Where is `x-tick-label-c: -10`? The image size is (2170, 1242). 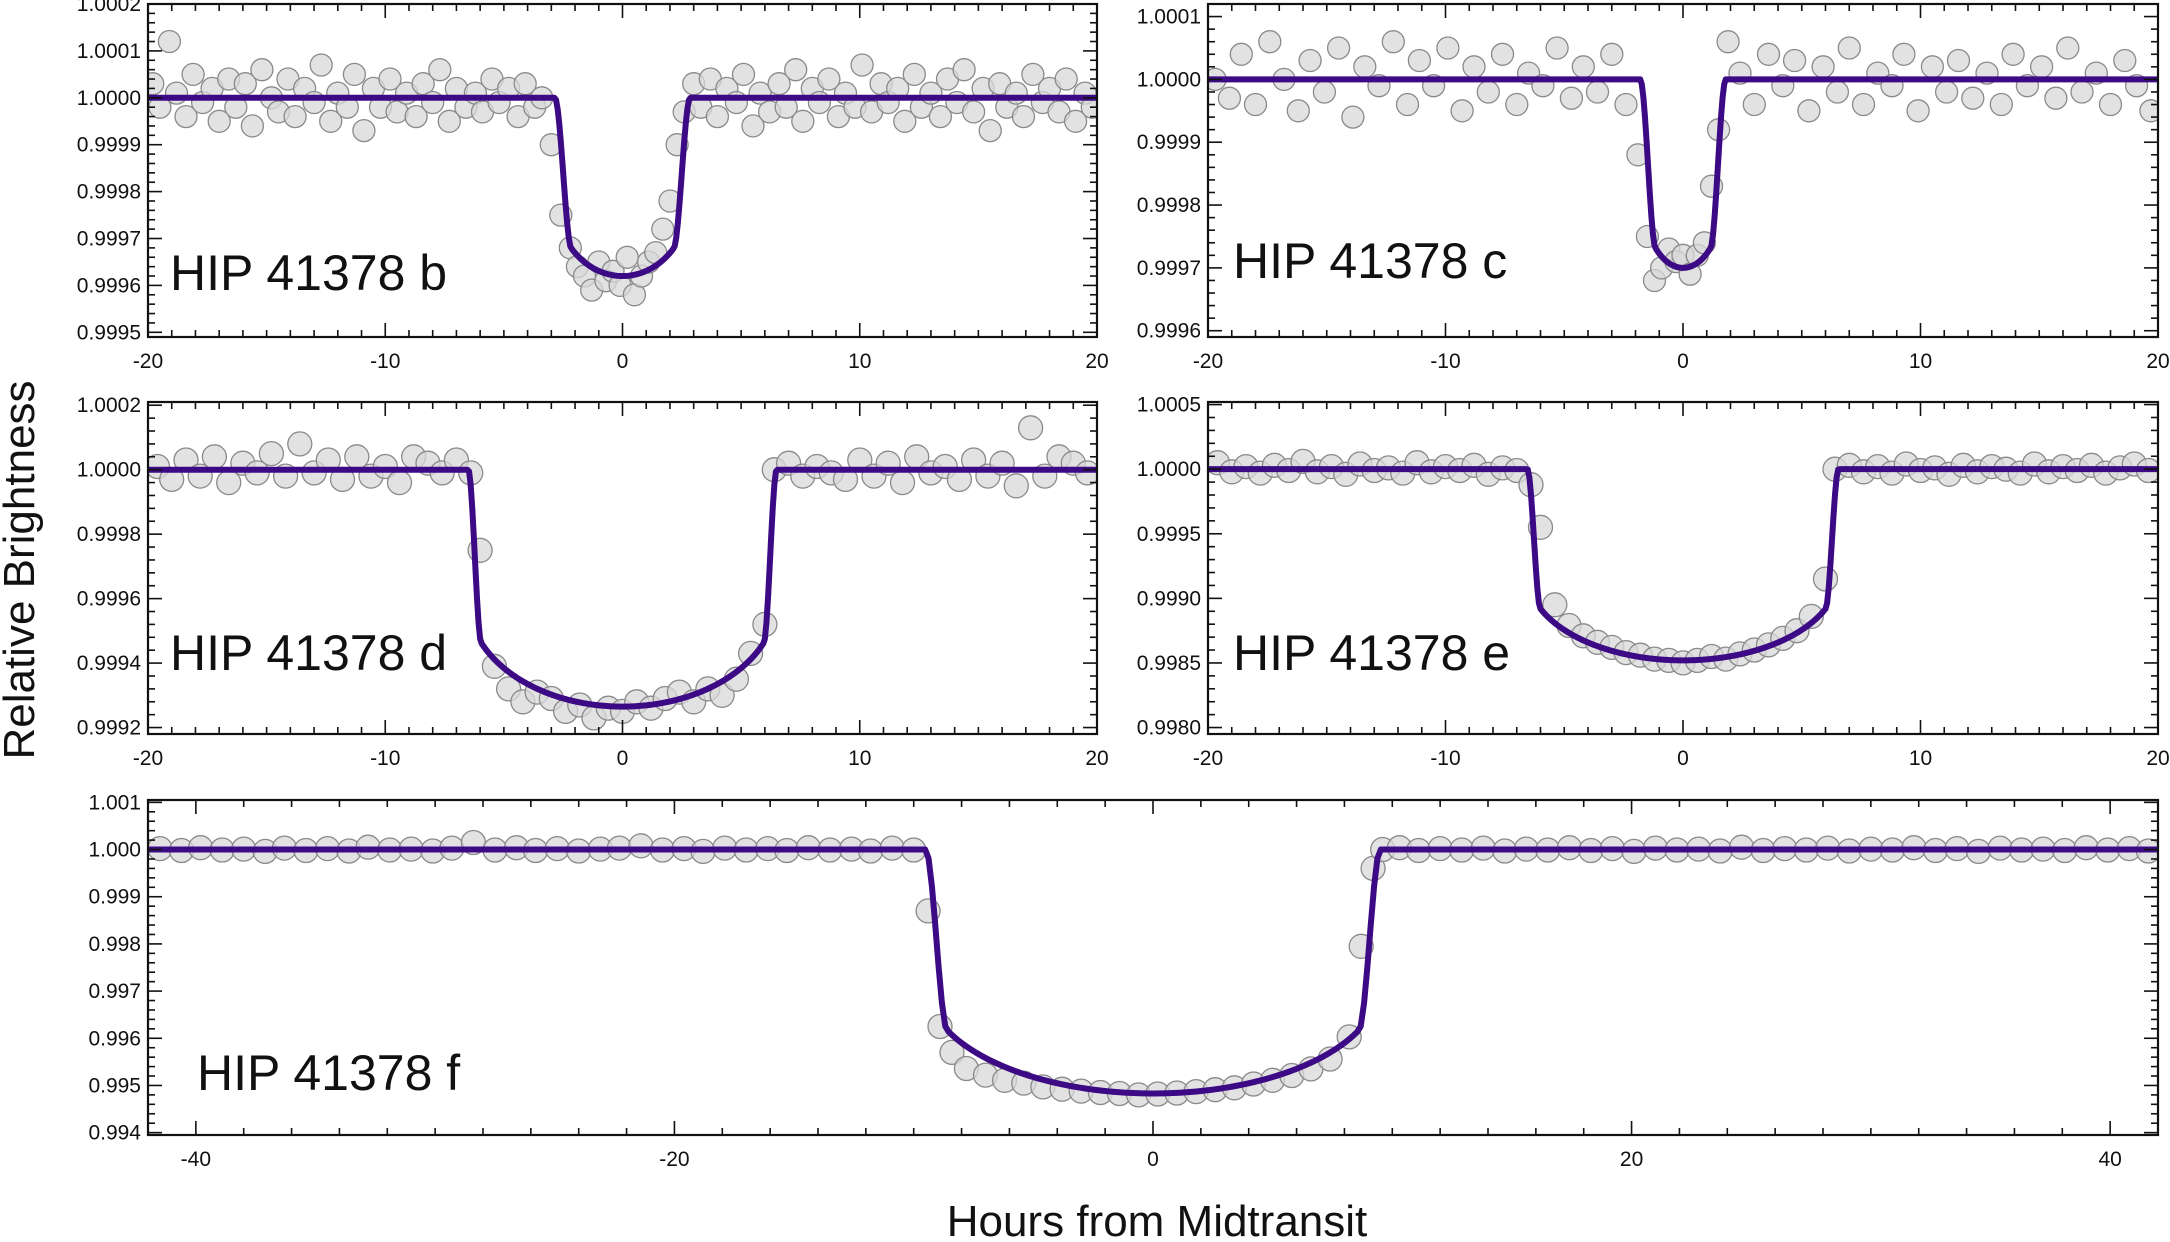 x-tick-label-c: -10 is located at coordinates (1445, 361).